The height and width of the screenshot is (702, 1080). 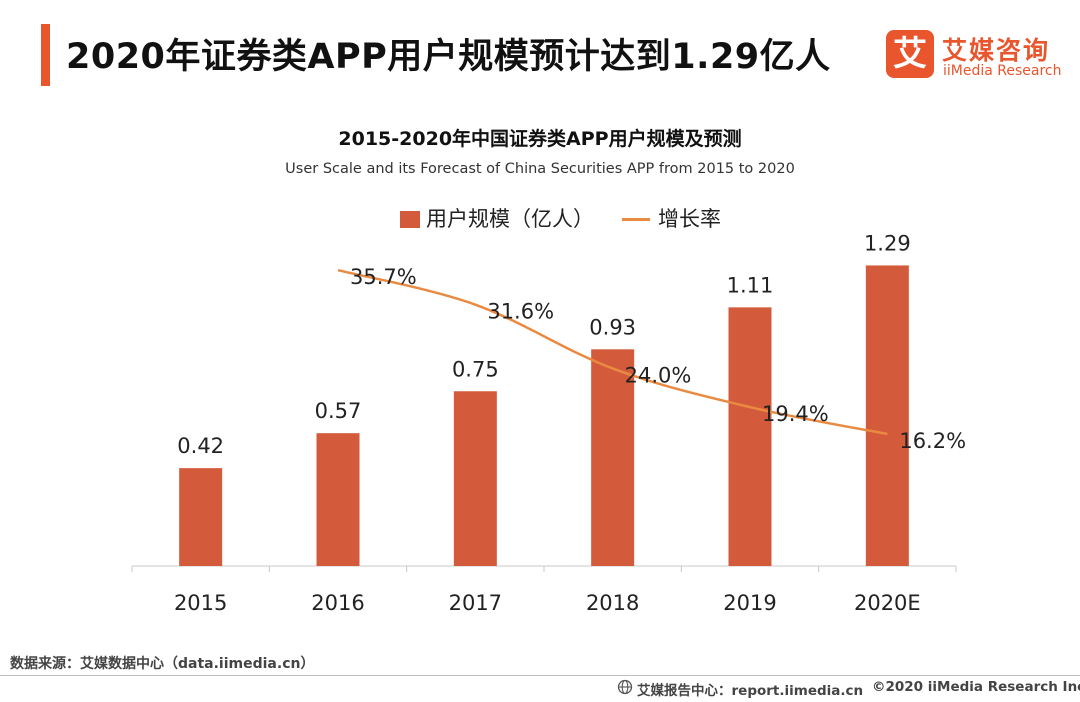 I want to click on legend-bar-swatch, so click(x=410, y=219).